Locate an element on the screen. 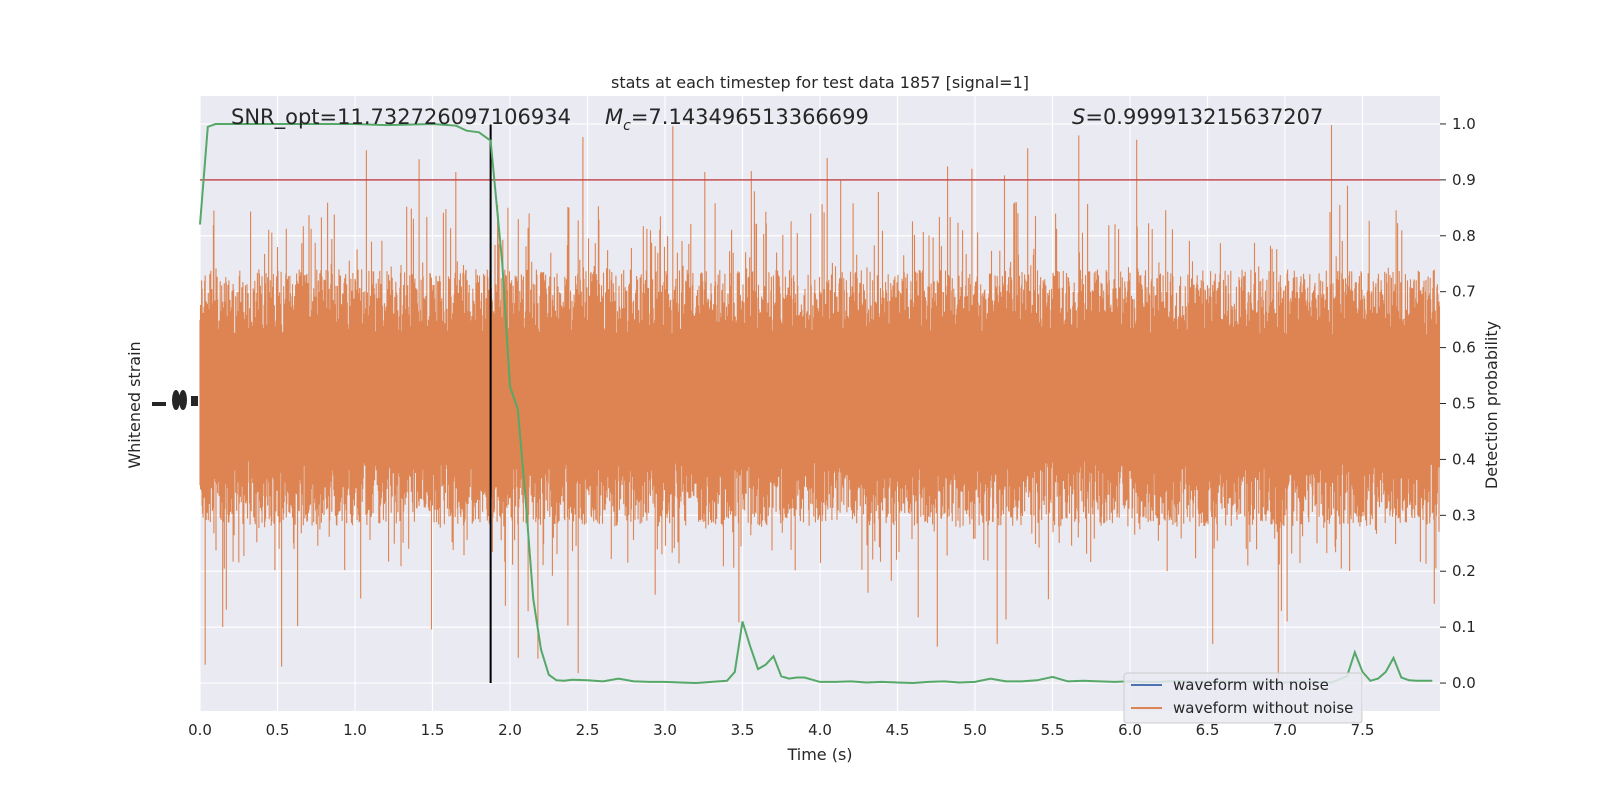  legend-label-with-noise: waveform with noise is located at coordinates (1251, 685).